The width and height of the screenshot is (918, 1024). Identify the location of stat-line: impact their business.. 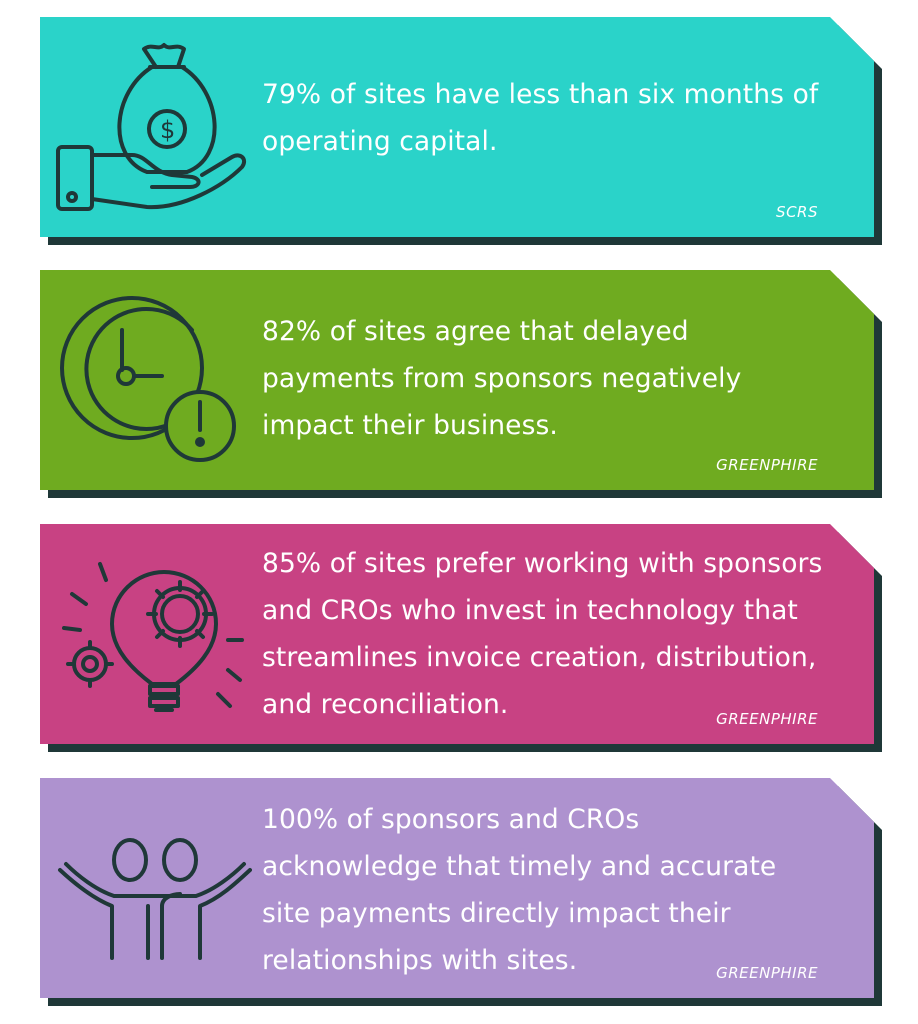
(410, 425).